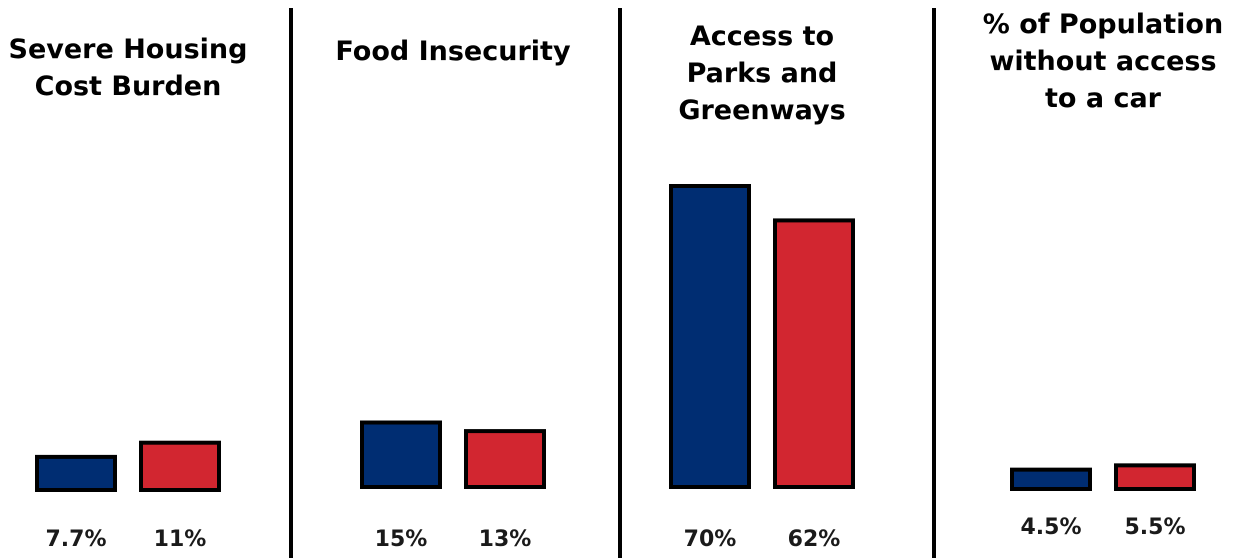  I want to click on panel-4-value-label-2: 5.5%, so click(1154, 527).